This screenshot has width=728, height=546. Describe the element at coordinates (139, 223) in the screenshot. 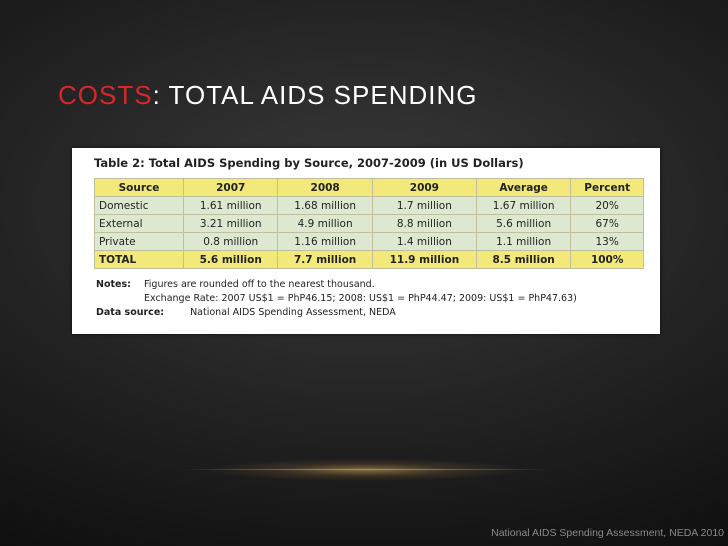

I see `cell-source: External` at that location.